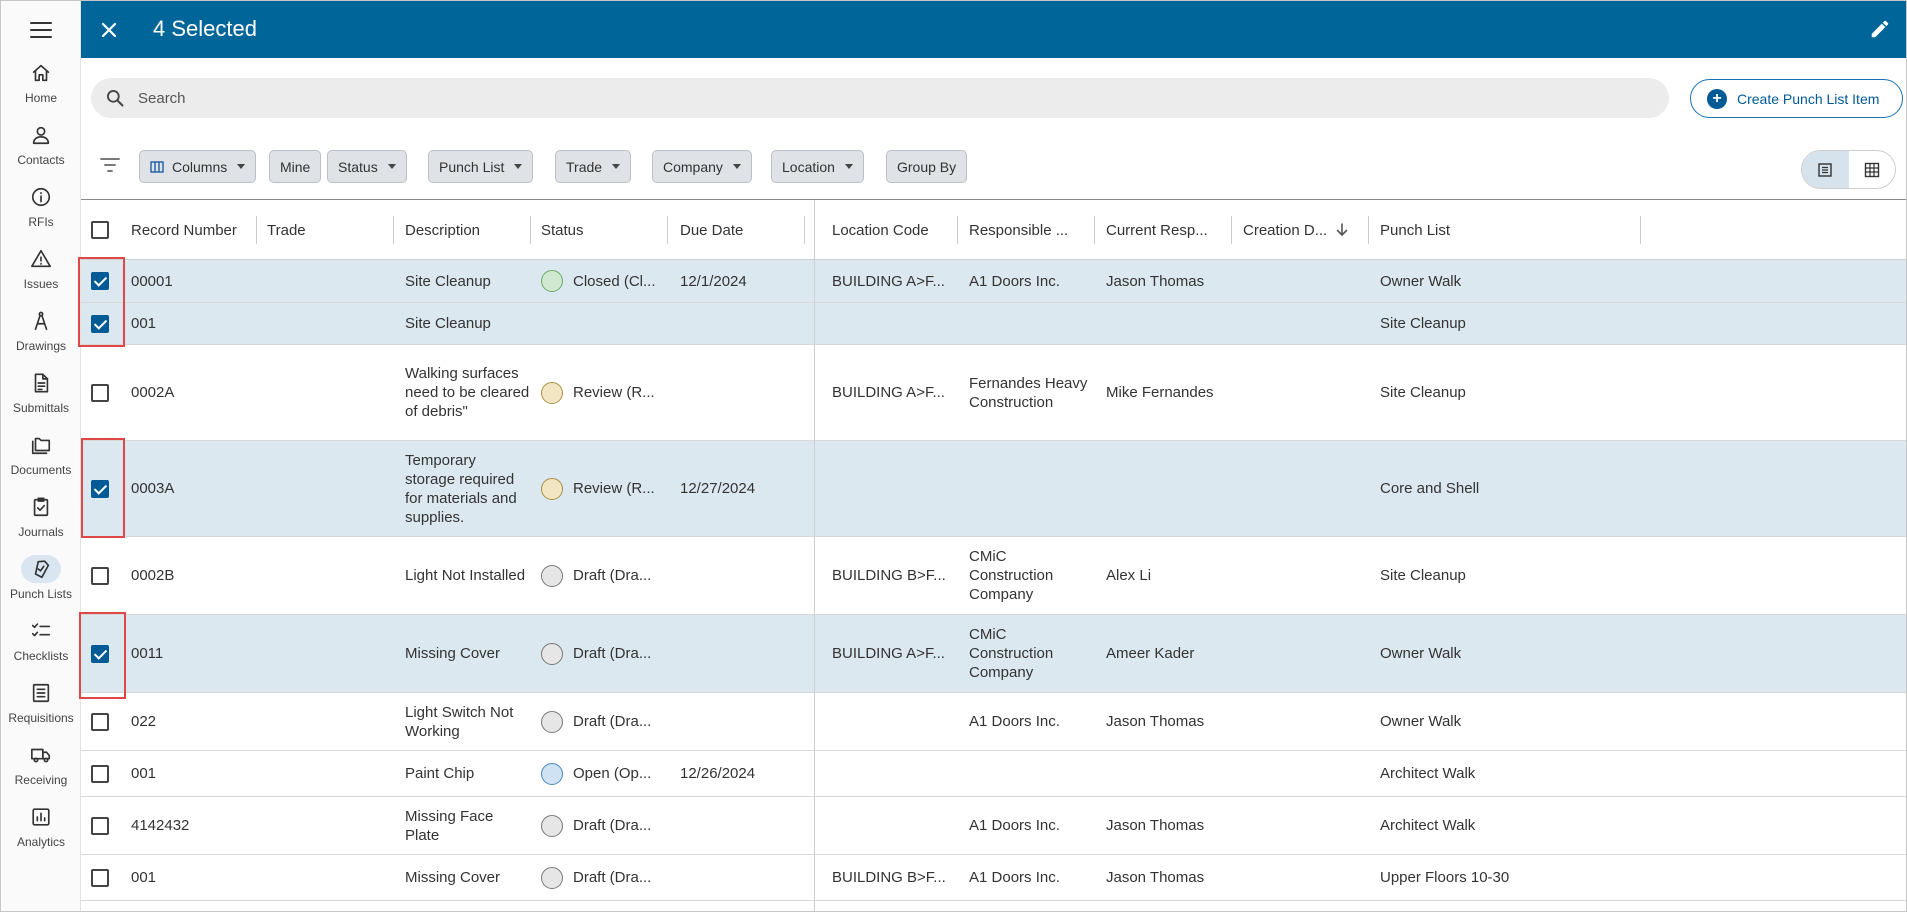  What do you see at coordinates (286, 230) in the screenshot?
I see `header-trade: Trade` at bounding box center [286, 230].